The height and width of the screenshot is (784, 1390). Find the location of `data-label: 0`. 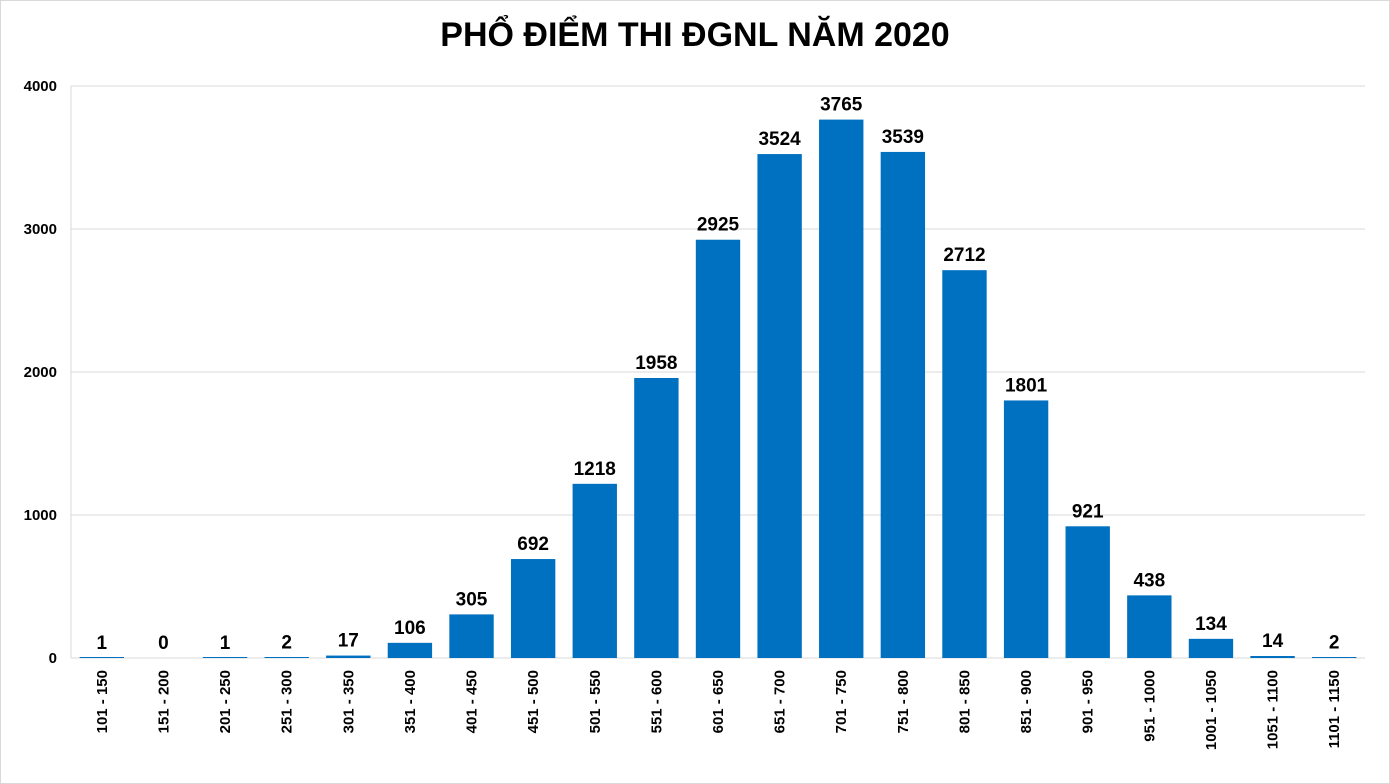

data-label: 0 is located at coordinates (163, 643).